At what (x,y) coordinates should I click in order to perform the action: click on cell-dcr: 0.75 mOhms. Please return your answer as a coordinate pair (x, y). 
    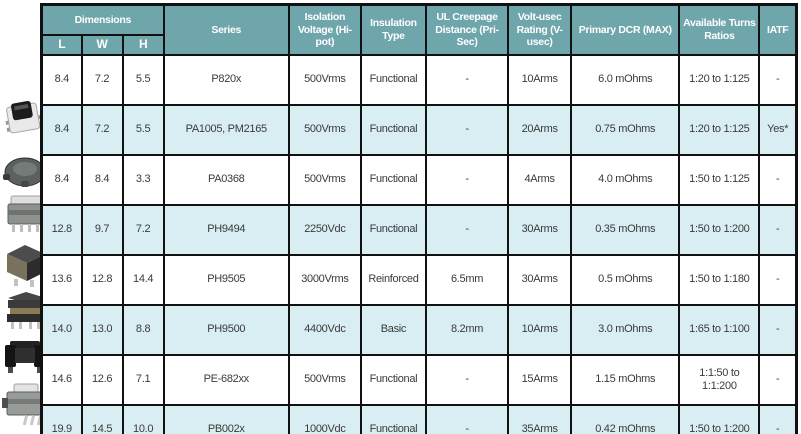
    Looking at the image, I should click on (625, 129).